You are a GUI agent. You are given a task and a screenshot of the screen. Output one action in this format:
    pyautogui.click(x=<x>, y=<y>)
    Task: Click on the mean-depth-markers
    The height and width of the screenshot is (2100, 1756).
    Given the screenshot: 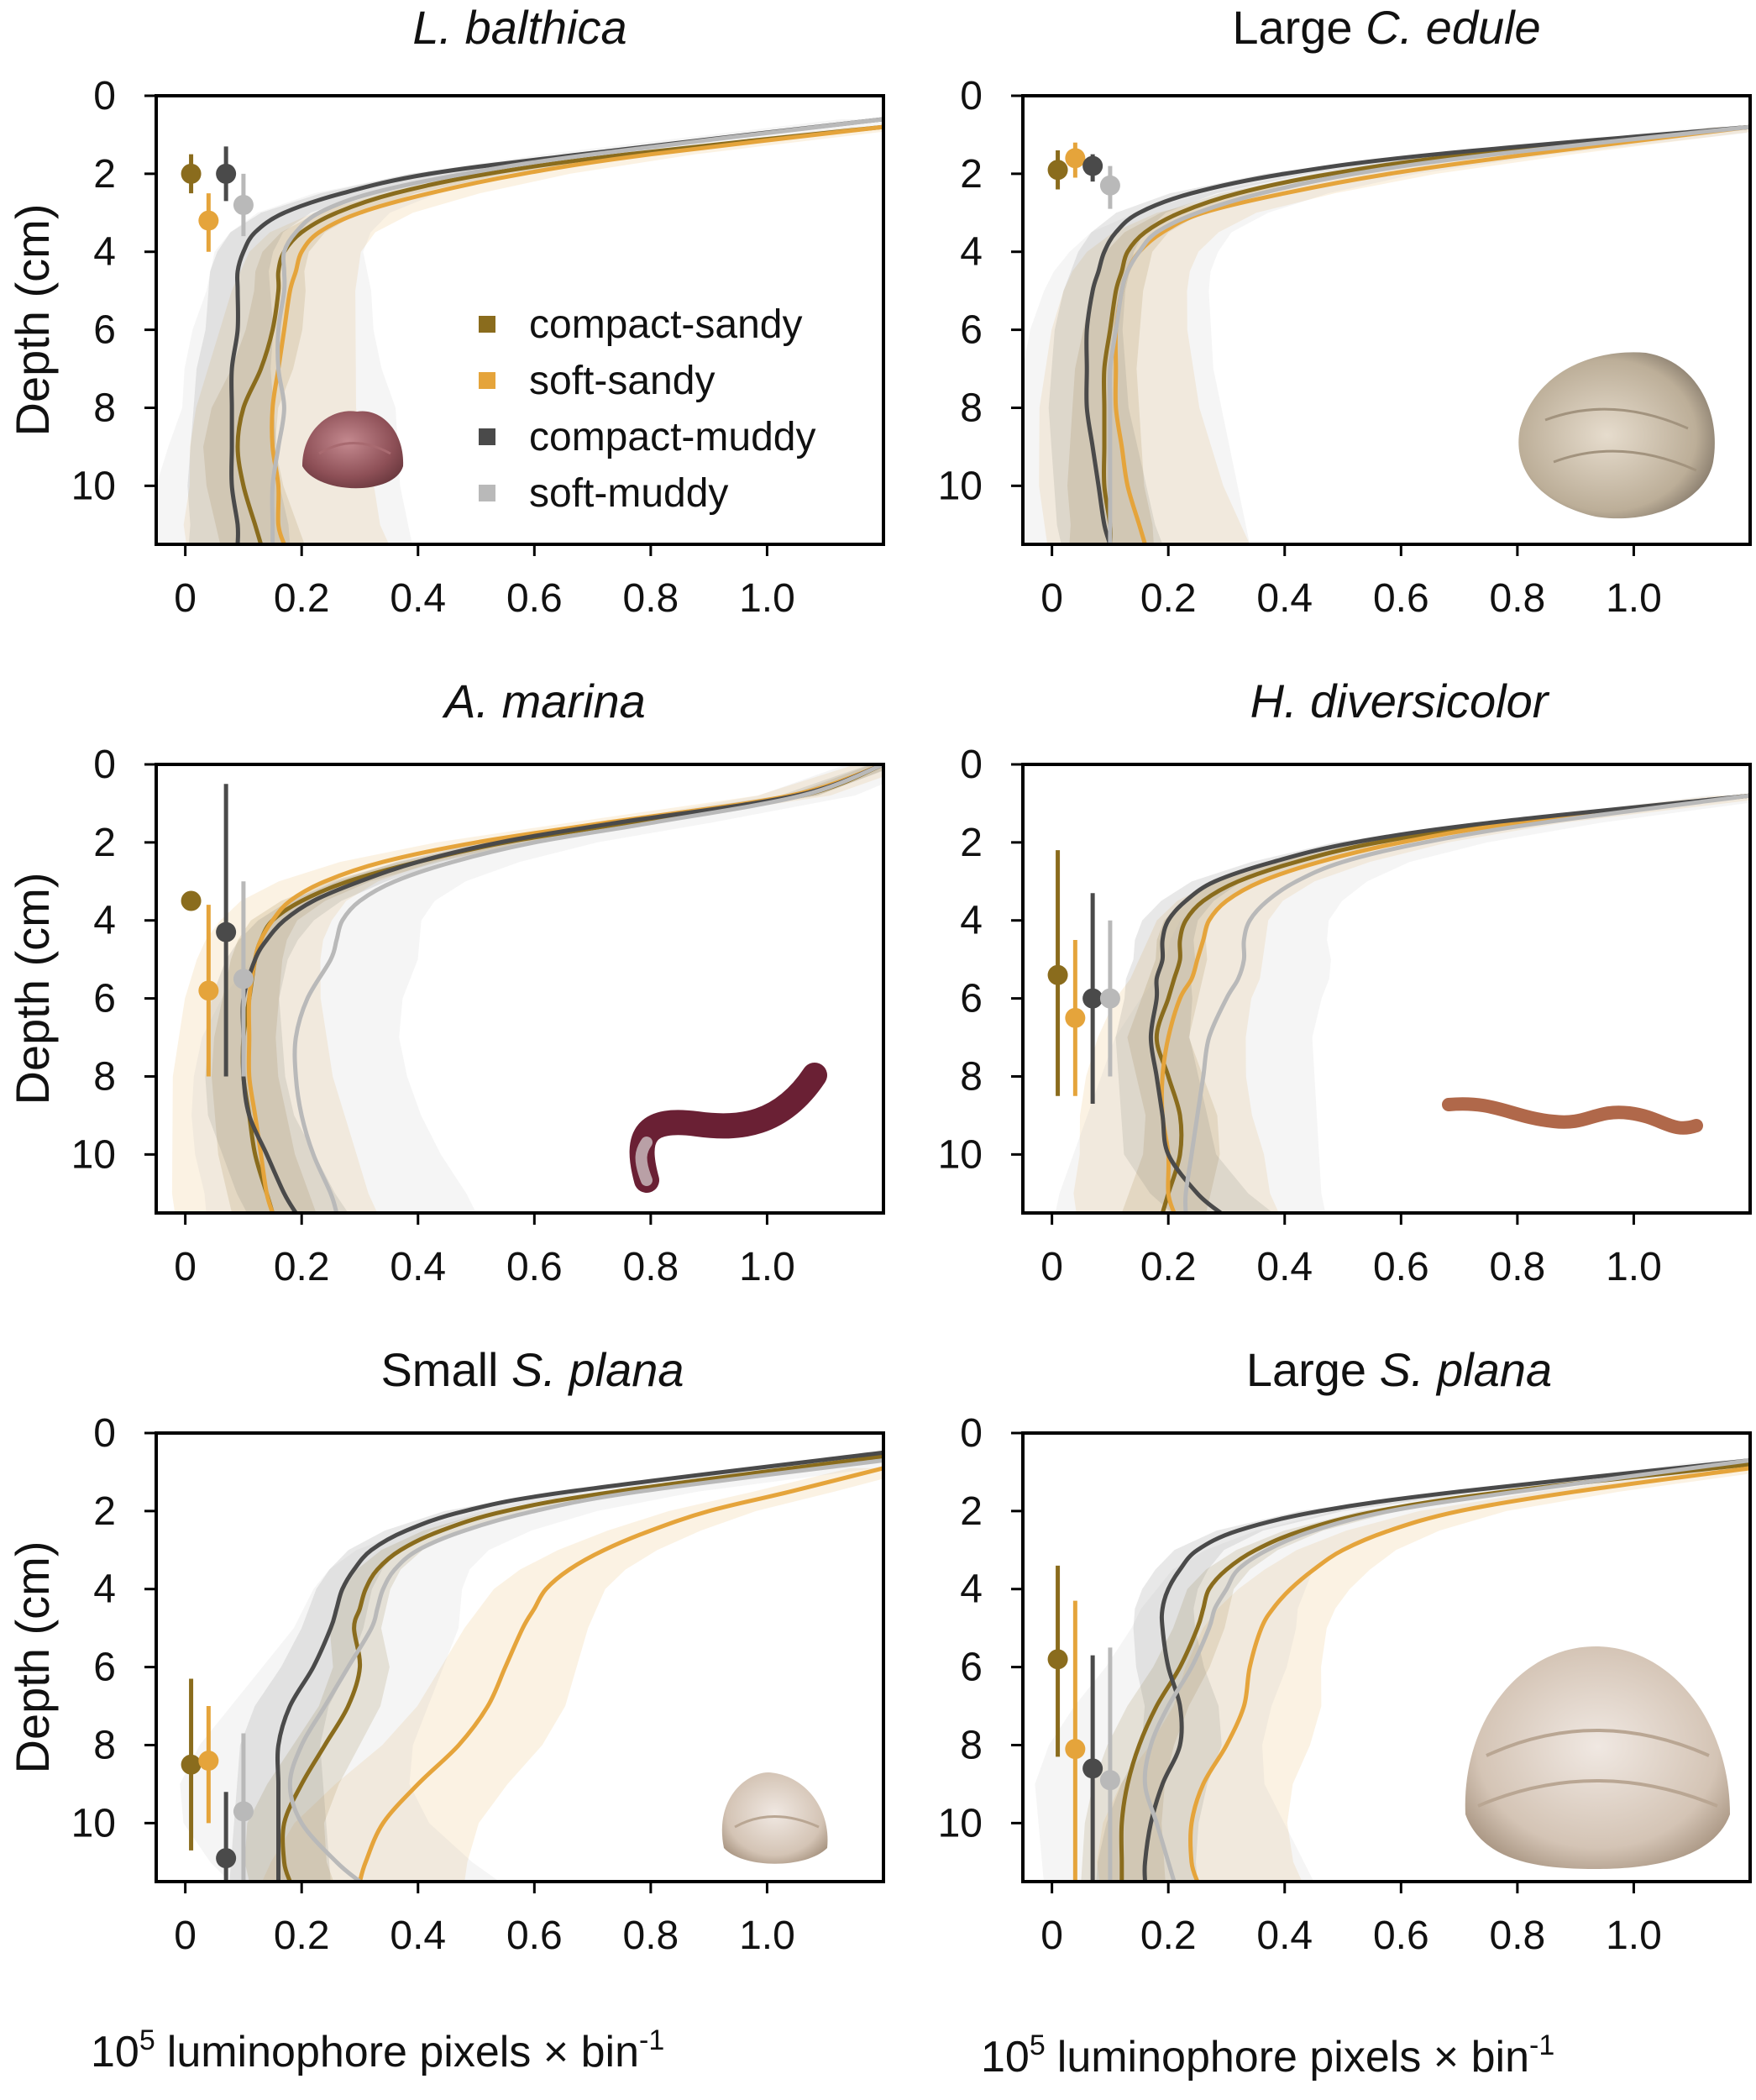 What is the action you would take?
    pyautogui.click(x=218, y=199)
    